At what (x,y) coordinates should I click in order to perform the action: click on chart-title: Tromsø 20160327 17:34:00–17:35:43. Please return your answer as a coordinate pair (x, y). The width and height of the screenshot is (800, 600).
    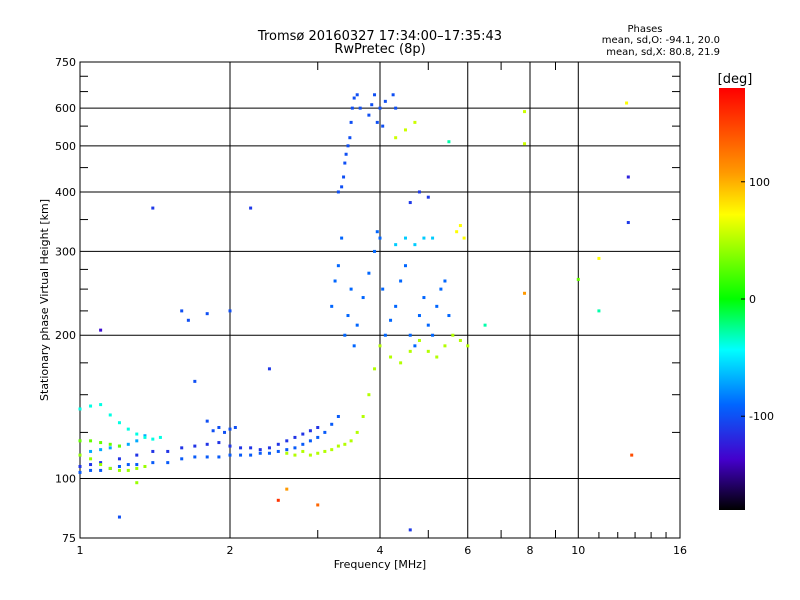
    Looking at the image, I should click on (379, 36).